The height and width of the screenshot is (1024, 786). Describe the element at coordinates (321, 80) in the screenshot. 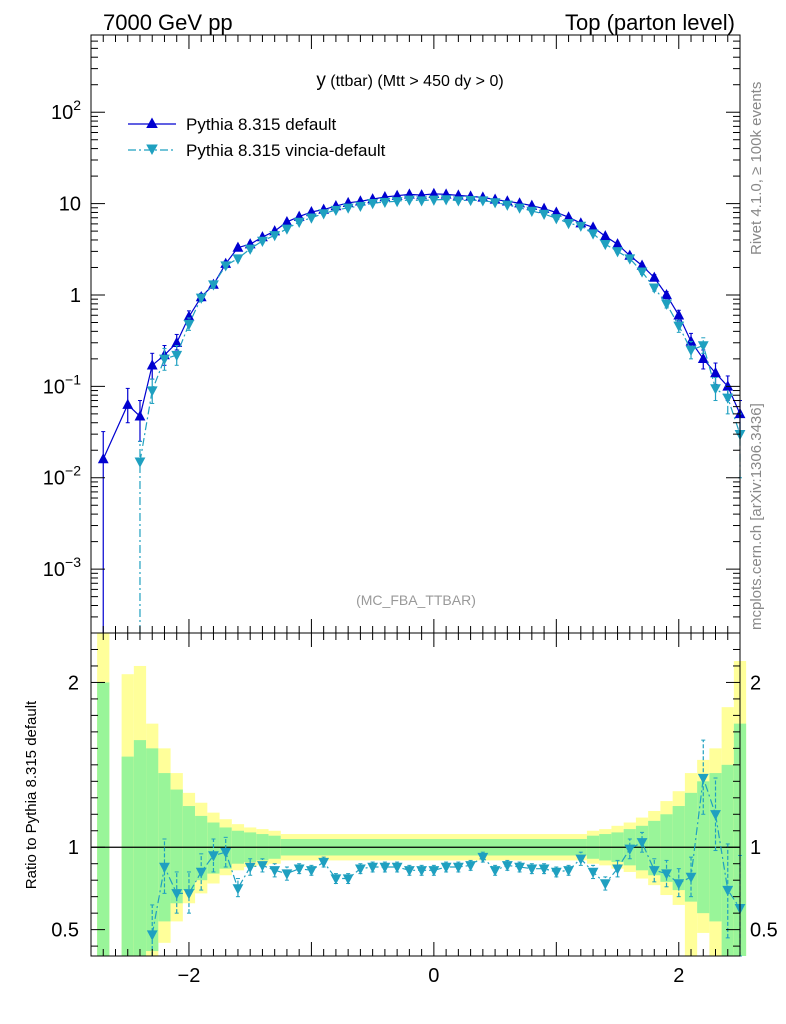

I see `plot-title-var: y` at that location.